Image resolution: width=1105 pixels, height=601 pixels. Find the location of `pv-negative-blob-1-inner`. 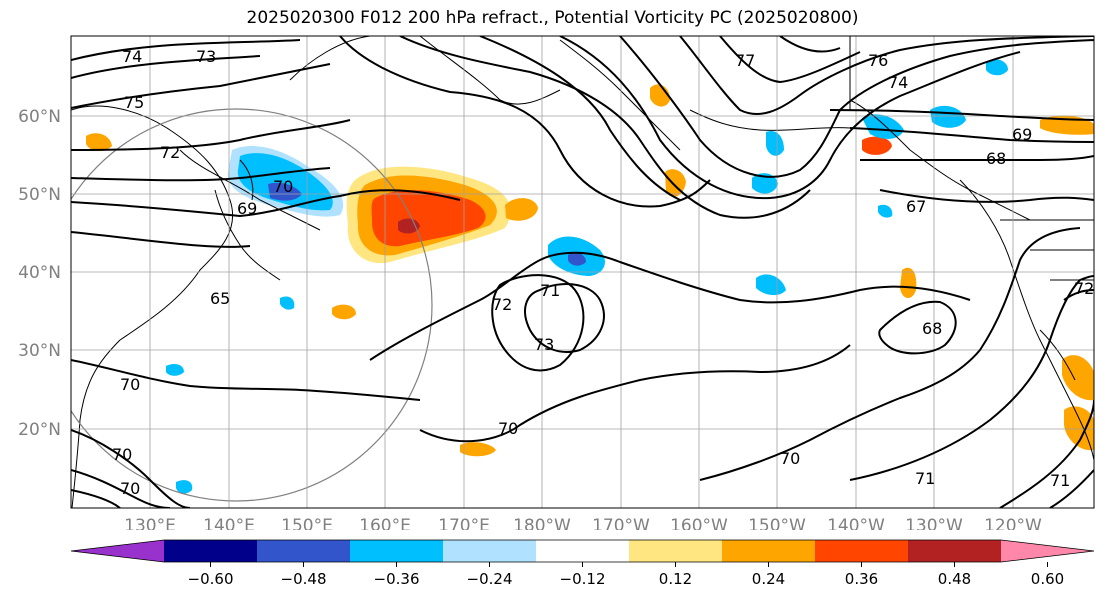

pv-negative-blob-1-inner is located at coordinates (285, 182).